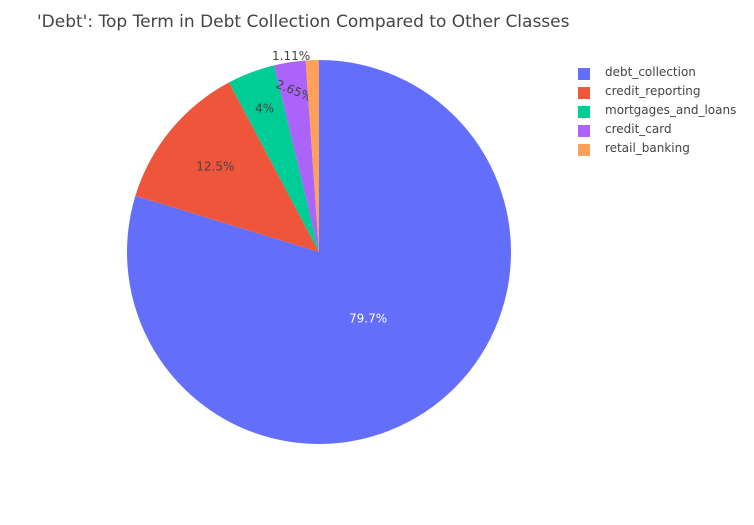  I want to click on slice-value-label: 4%, so click(264, 108).